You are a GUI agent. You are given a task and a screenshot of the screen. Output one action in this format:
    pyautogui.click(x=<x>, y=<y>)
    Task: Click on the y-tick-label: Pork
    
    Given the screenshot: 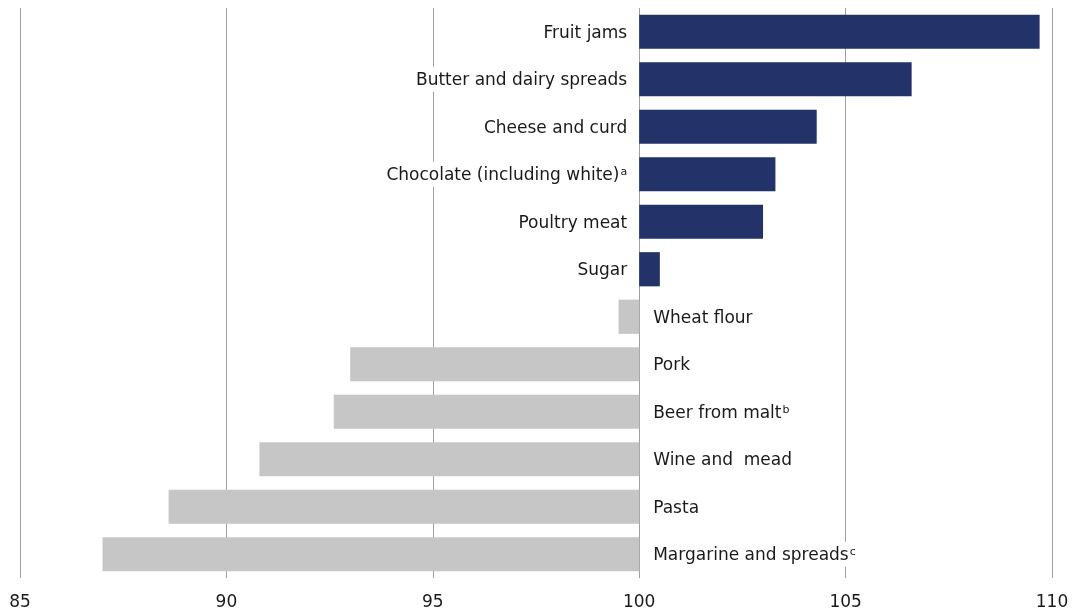 What is the action you would take?
    pyautogui.click(x=672, y=364)
    